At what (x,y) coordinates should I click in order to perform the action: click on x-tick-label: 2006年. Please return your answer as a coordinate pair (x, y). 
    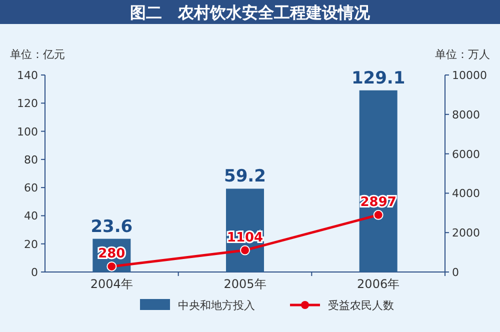
    Looking at the image, I should click on (378, 284).